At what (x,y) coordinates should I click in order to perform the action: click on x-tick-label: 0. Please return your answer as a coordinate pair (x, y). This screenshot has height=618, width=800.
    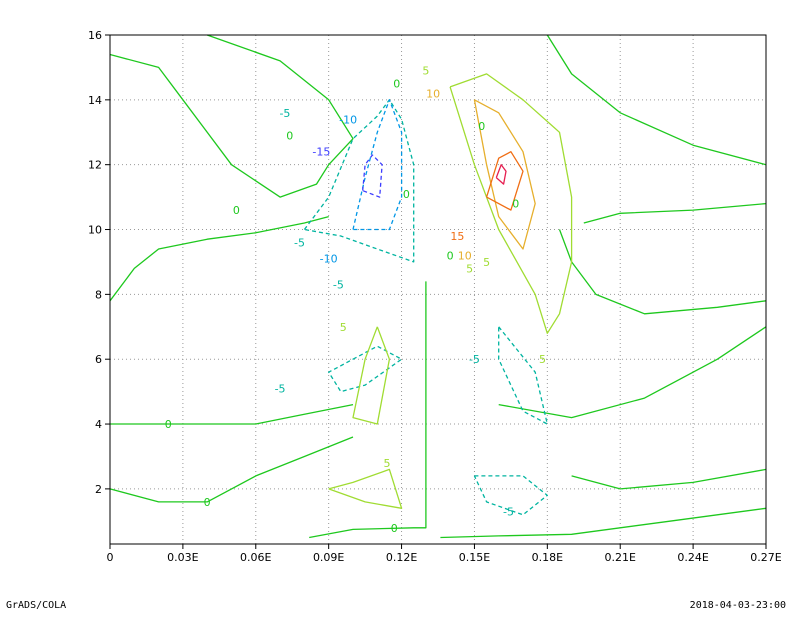
    Looking at the image, I should click on (110, 557).